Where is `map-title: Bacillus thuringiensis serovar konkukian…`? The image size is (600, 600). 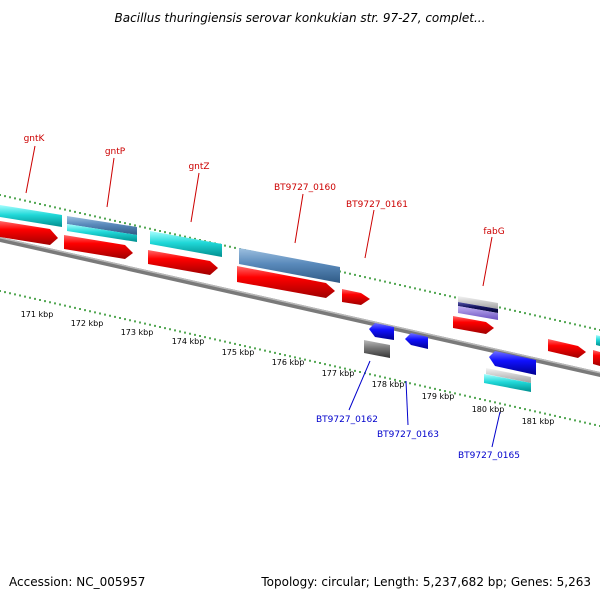 map-title: Bacillus thuringiensis serovar konkukian… is located at coordinates (300, 18).